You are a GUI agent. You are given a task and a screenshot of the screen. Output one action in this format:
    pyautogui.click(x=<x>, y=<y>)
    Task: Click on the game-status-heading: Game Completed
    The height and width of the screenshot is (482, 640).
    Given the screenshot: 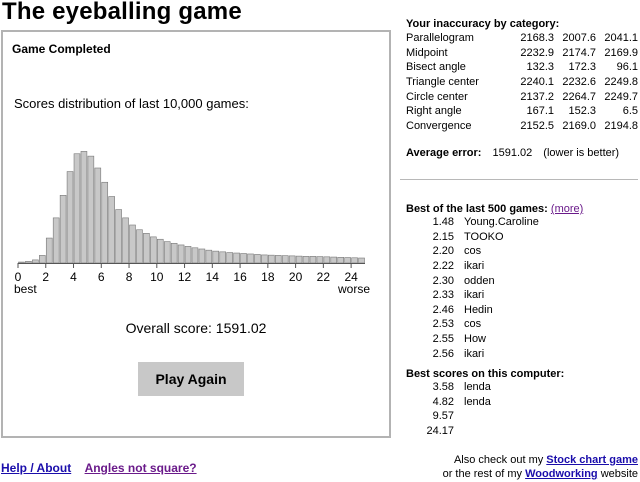 What is the action you would take?
    pyautogui.click(x=61, y=49)
    